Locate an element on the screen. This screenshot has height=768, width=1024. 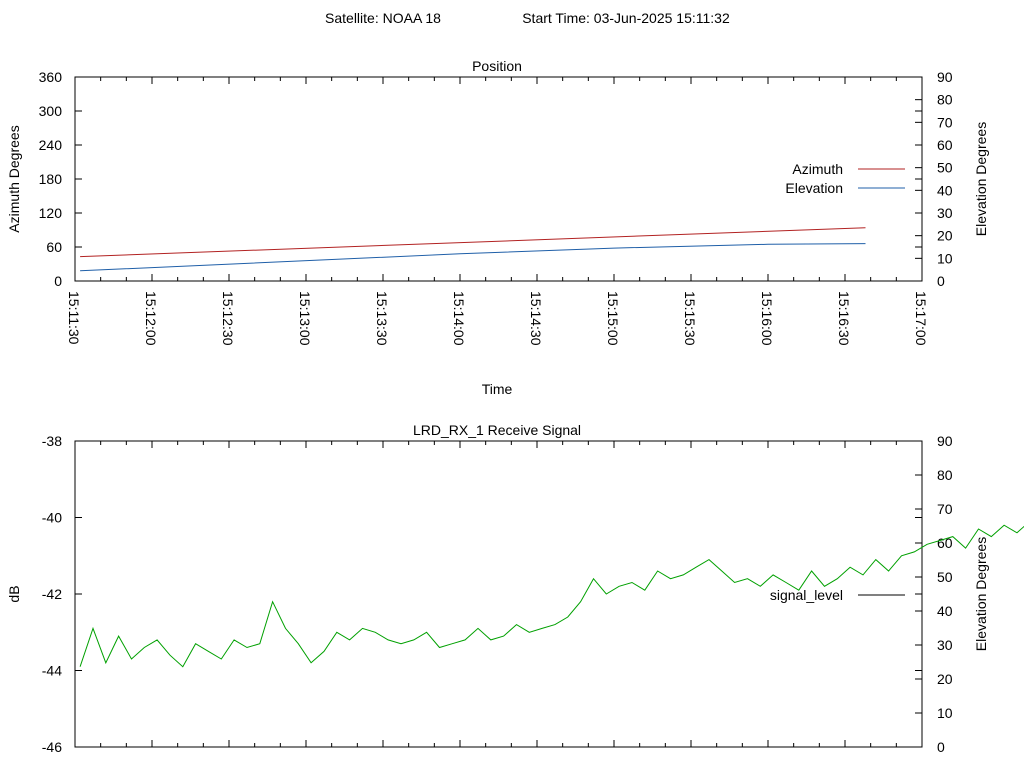
position-y-tick-label: 60 is located at coordinates (54, 247).